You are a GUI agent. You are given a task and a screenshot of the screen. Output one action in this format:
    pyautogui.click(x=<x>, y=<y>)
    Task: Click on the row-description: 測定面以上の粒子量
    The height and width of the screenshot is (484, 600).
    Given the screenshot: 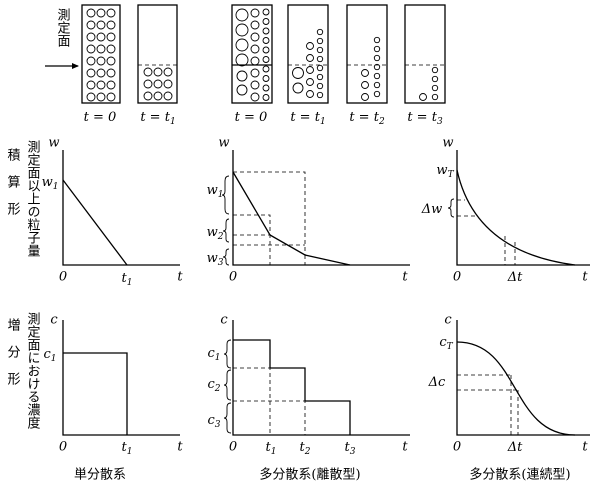 What is the action you would take?
    pyautogui.click(x=33, y=198)
    